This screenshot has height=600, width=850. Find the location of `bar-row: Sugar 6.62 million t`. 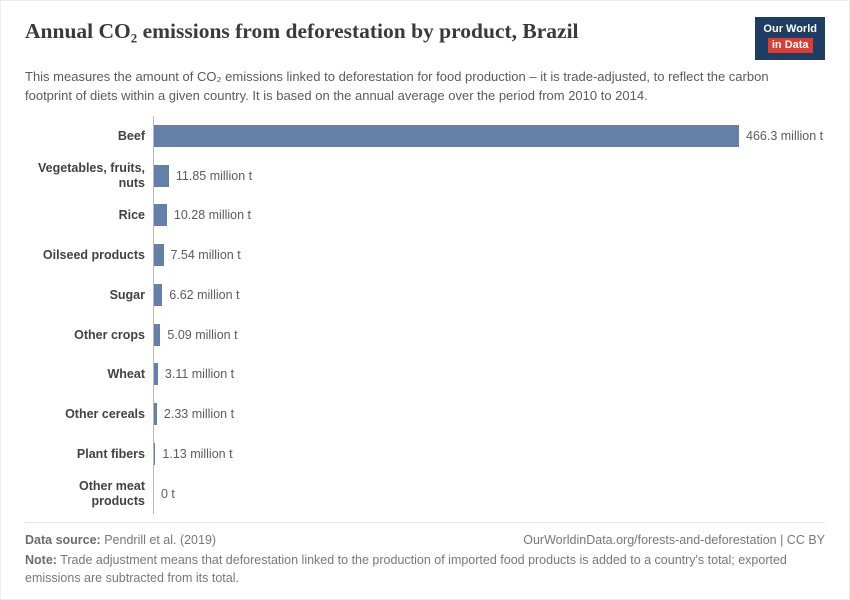

bar-row: Sugar 6.62 million t is located at coordinates (425, 295).